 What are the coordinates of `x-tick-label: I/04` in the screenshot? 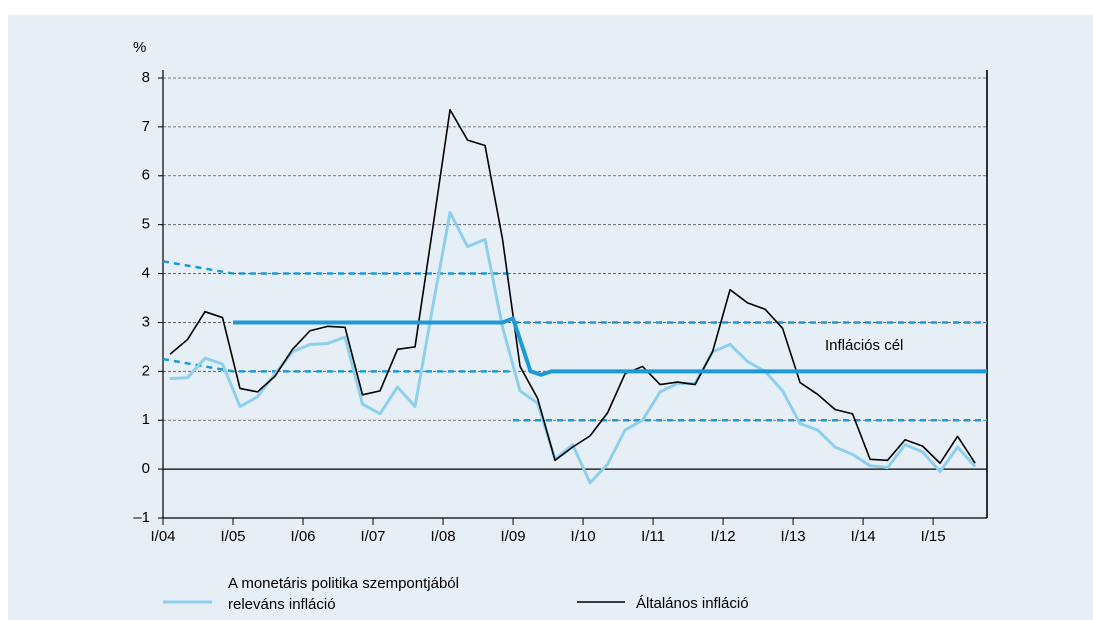 It's located at (162, 536).